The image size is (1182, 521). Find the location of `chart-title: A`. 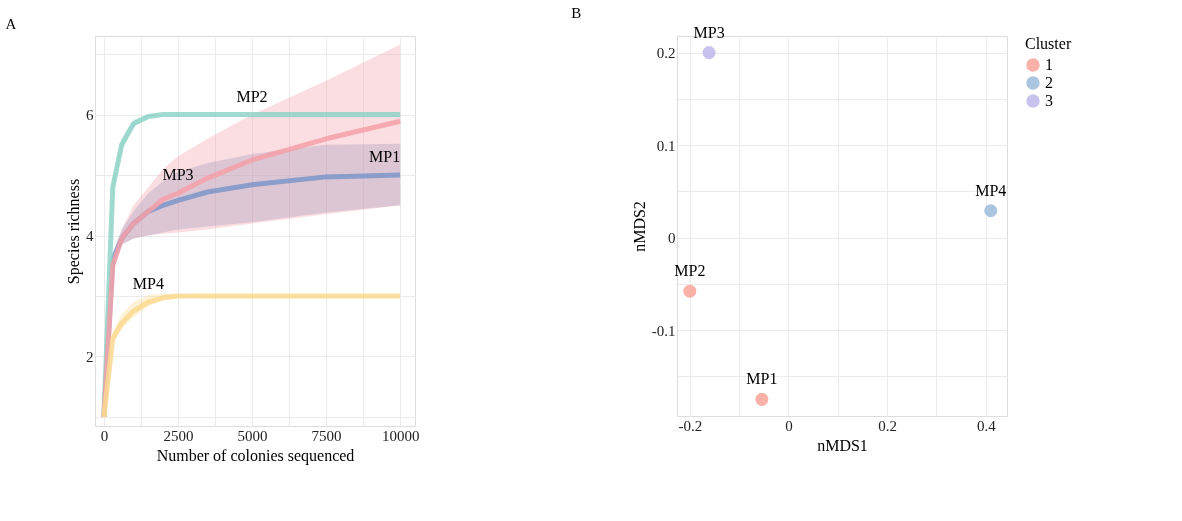

chart-title: A is located at coordinates (11, 24).